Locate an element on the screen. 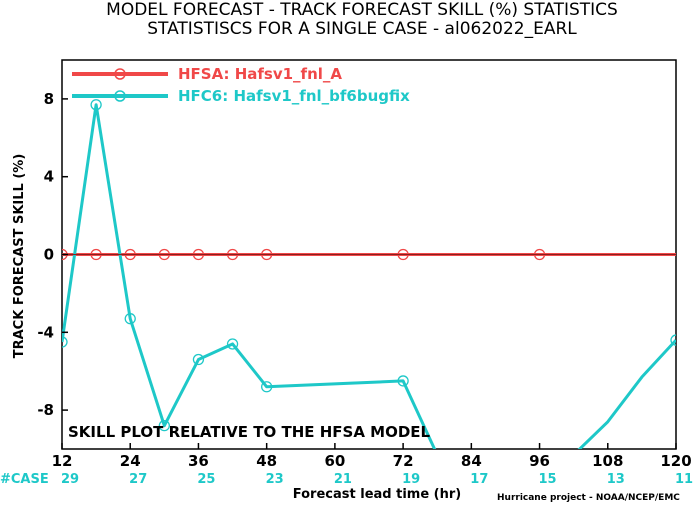 The image size is (700, 506). x-tick-label: 24 is located at coordinates (130, 461).